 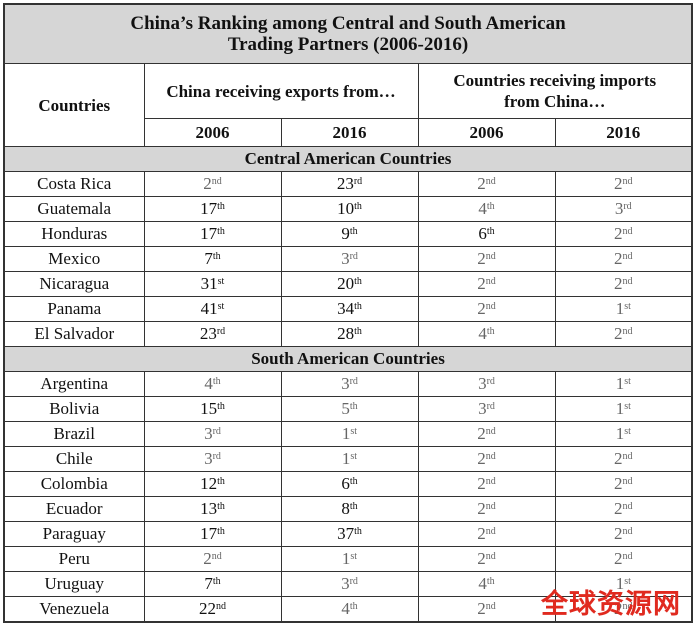 I want to click on rank-cell: 7th, so click(x=212, y=259).